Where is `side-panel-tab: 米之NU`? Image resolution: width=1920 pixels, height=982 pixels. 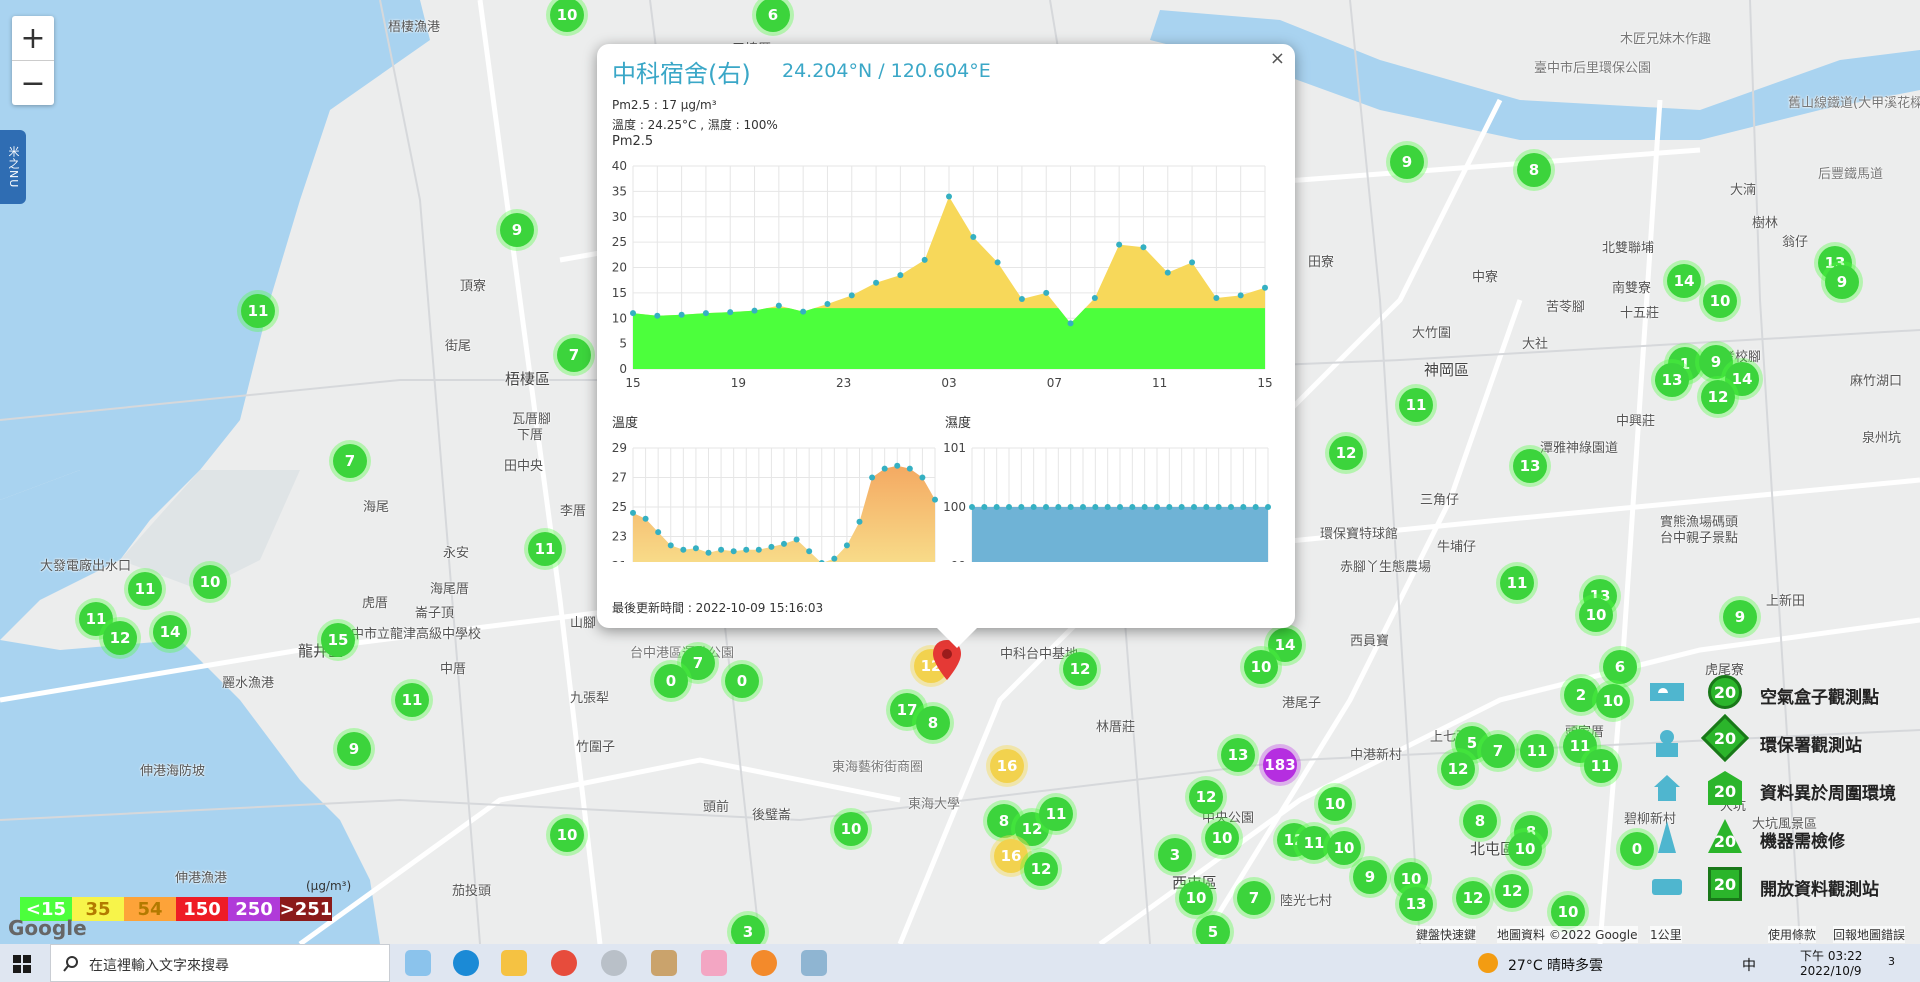
side-panel-tab: 米之NU is located at coordinates (13, 167).